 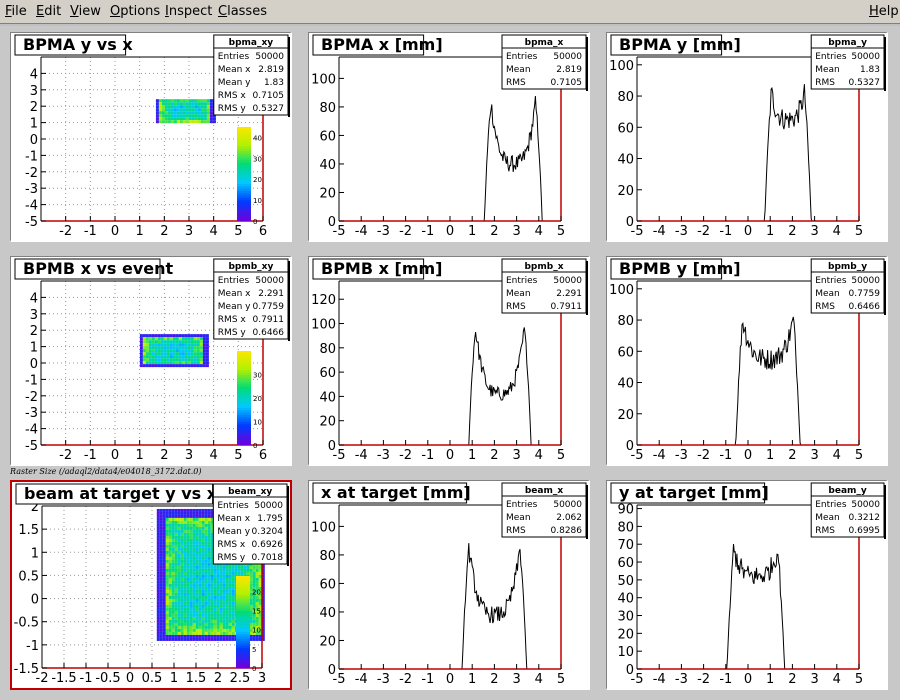 I want to click on menu-inspect: Inspect, so click(x=189, y=11).